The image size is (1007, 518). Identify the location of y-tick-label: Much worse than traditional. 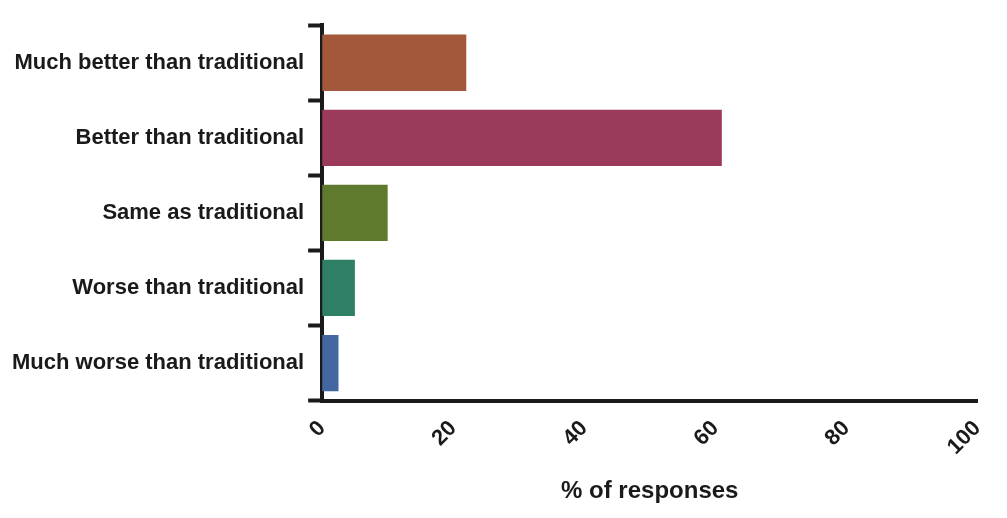
(158, 362).